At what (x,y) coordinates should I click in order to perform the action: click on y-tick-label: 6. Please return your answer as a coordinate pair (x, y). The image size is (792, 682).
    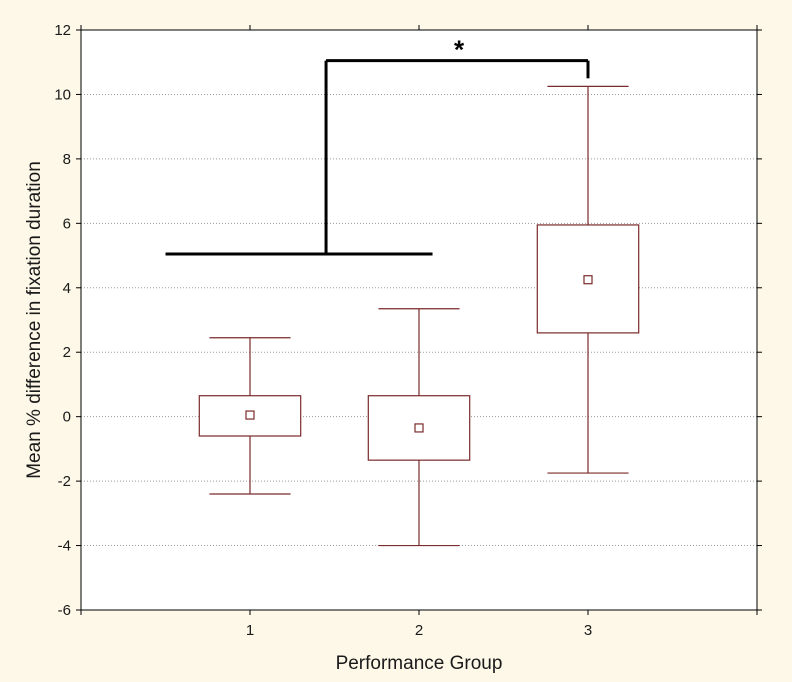
    Looking at the image, I should click on (67, 223).